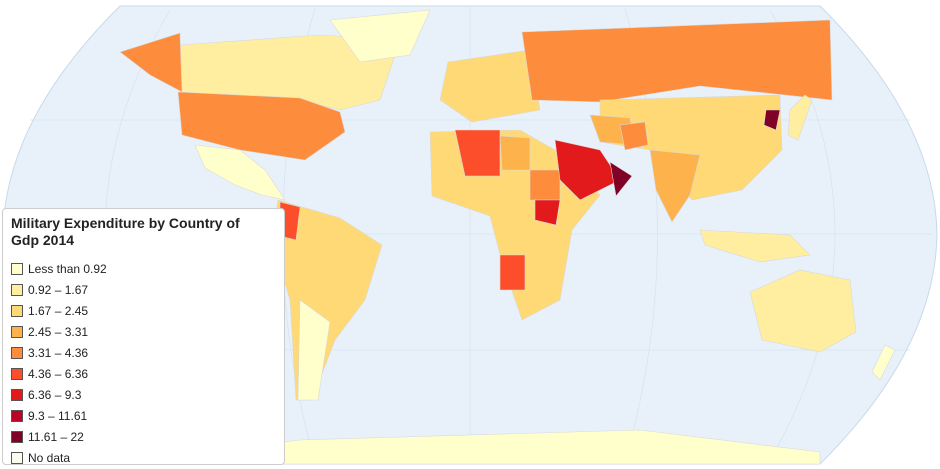  I want to click on legend-label: 4.36 – 6.36, so click(58, 373).